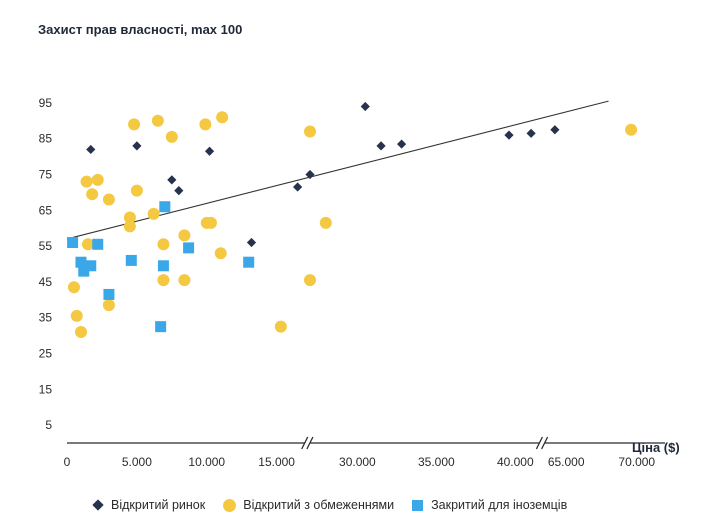 Image resolution: width=720 pixels, height=530 pixels. I want to click on x-tick-label: 5.000, so click(137, 462).